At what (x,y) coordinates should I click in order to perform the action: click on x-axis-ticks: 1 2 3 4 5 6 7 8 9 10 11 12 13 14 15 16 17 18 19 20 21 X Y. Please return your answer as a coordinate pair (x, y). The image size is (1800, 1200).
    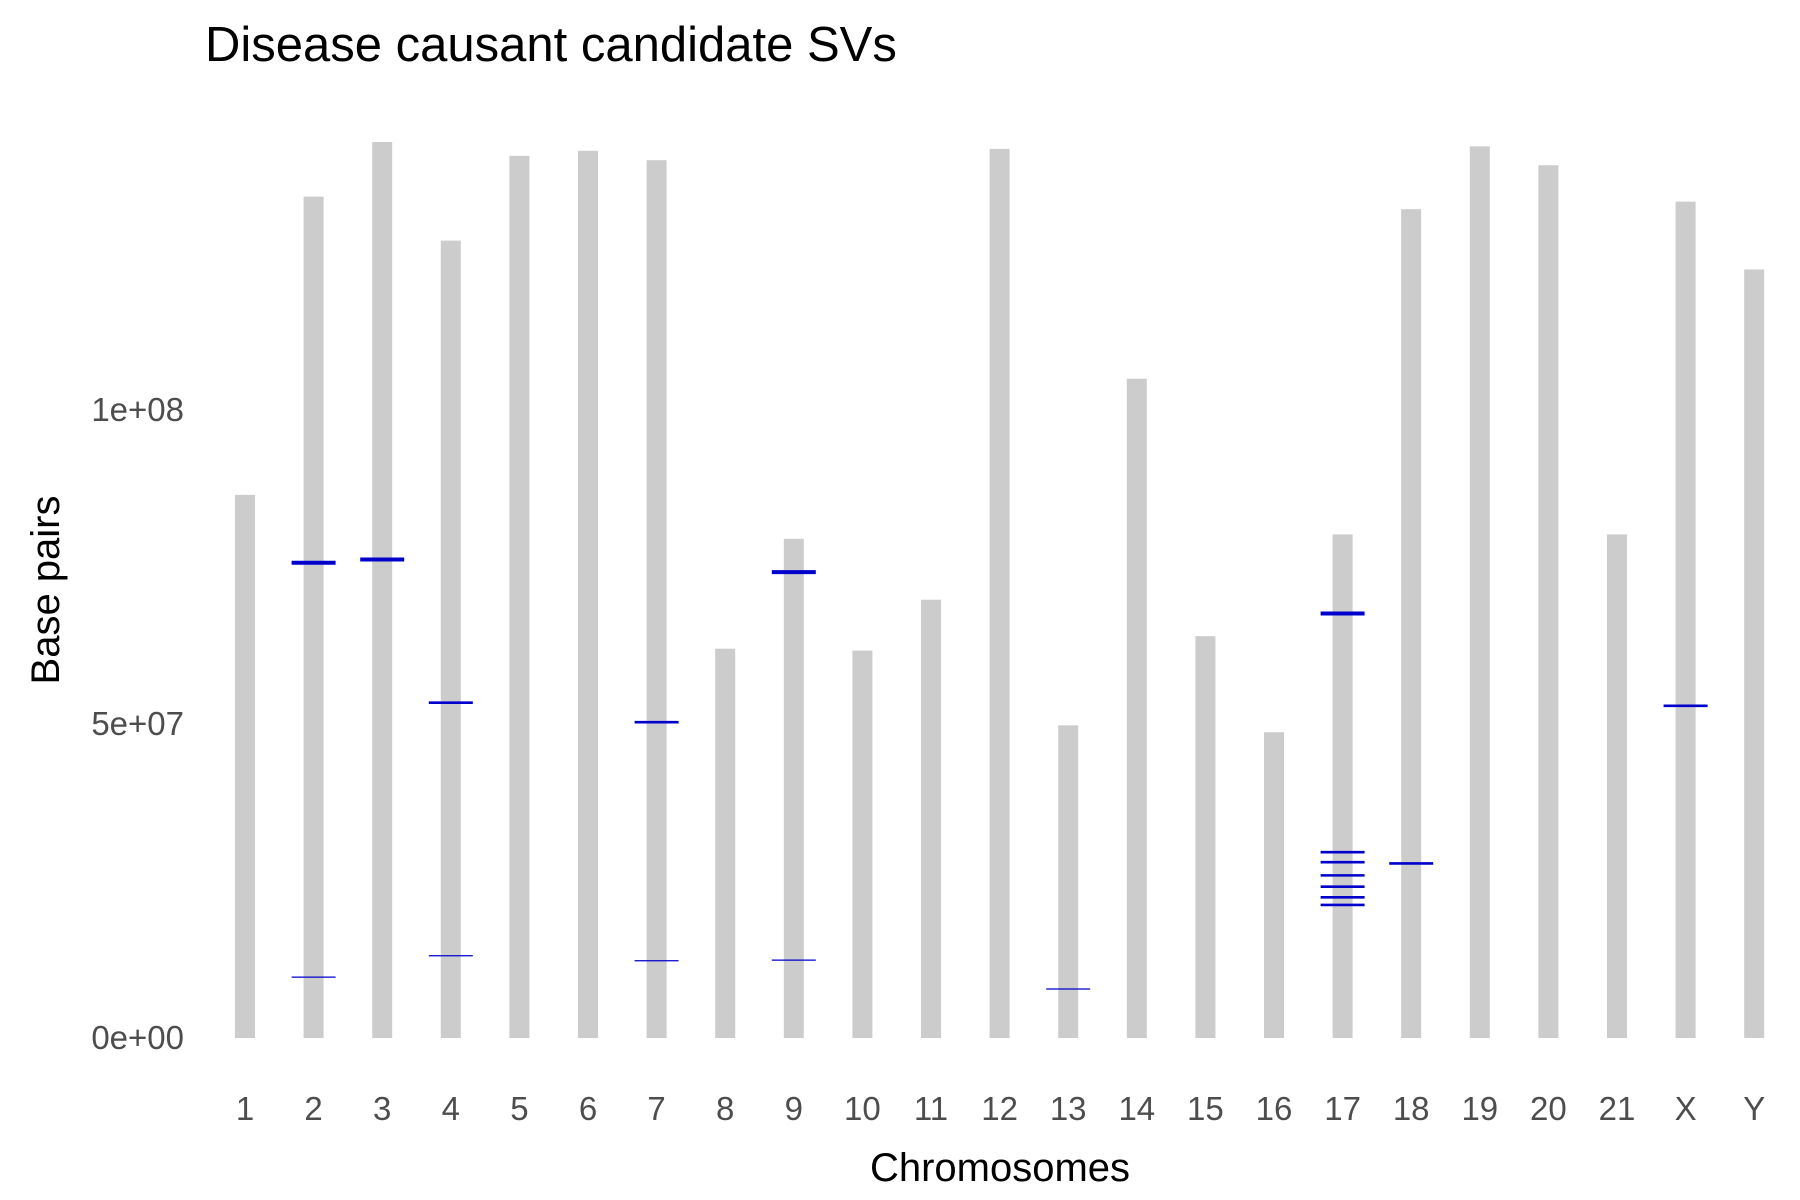
    Looking at the image, I should click on (1000, 1108).